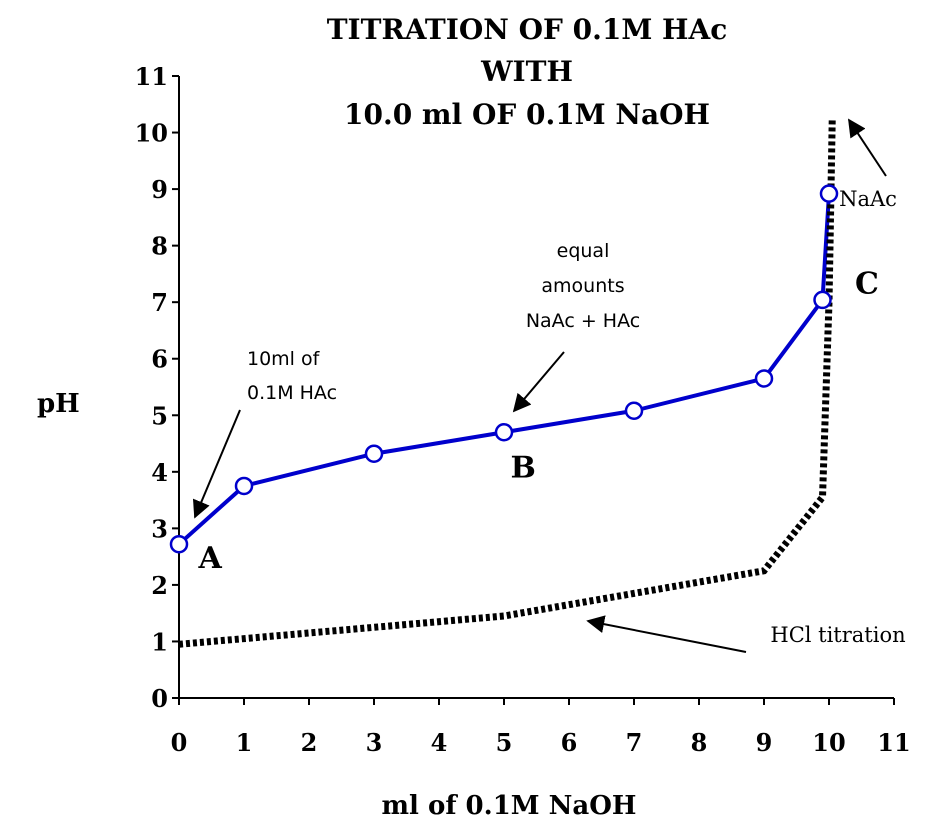  I want to click on annotation-hac-line-2: 0.1M HAc, so click(292, 393).